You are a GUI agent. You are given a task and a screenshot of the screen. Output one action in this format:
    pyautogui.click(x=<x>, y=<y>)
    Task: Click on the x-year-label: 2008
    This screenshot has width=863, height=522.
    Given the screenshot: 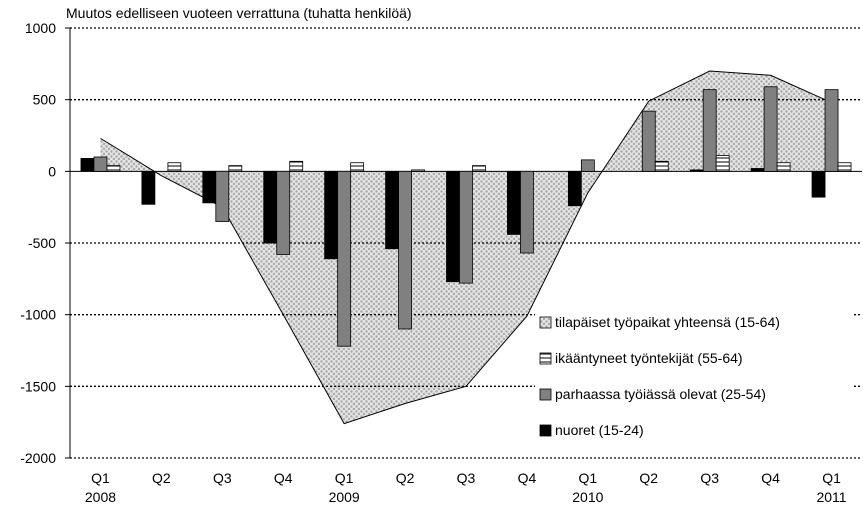 What is the action you would take?
    pyautogui.click(x=100, y=497)
    